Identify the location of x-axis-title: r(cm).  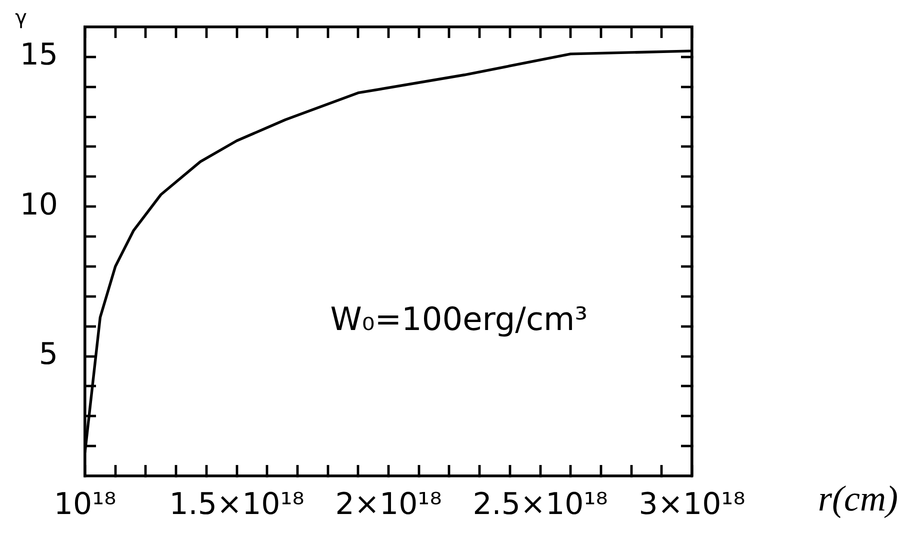
(858, 498).